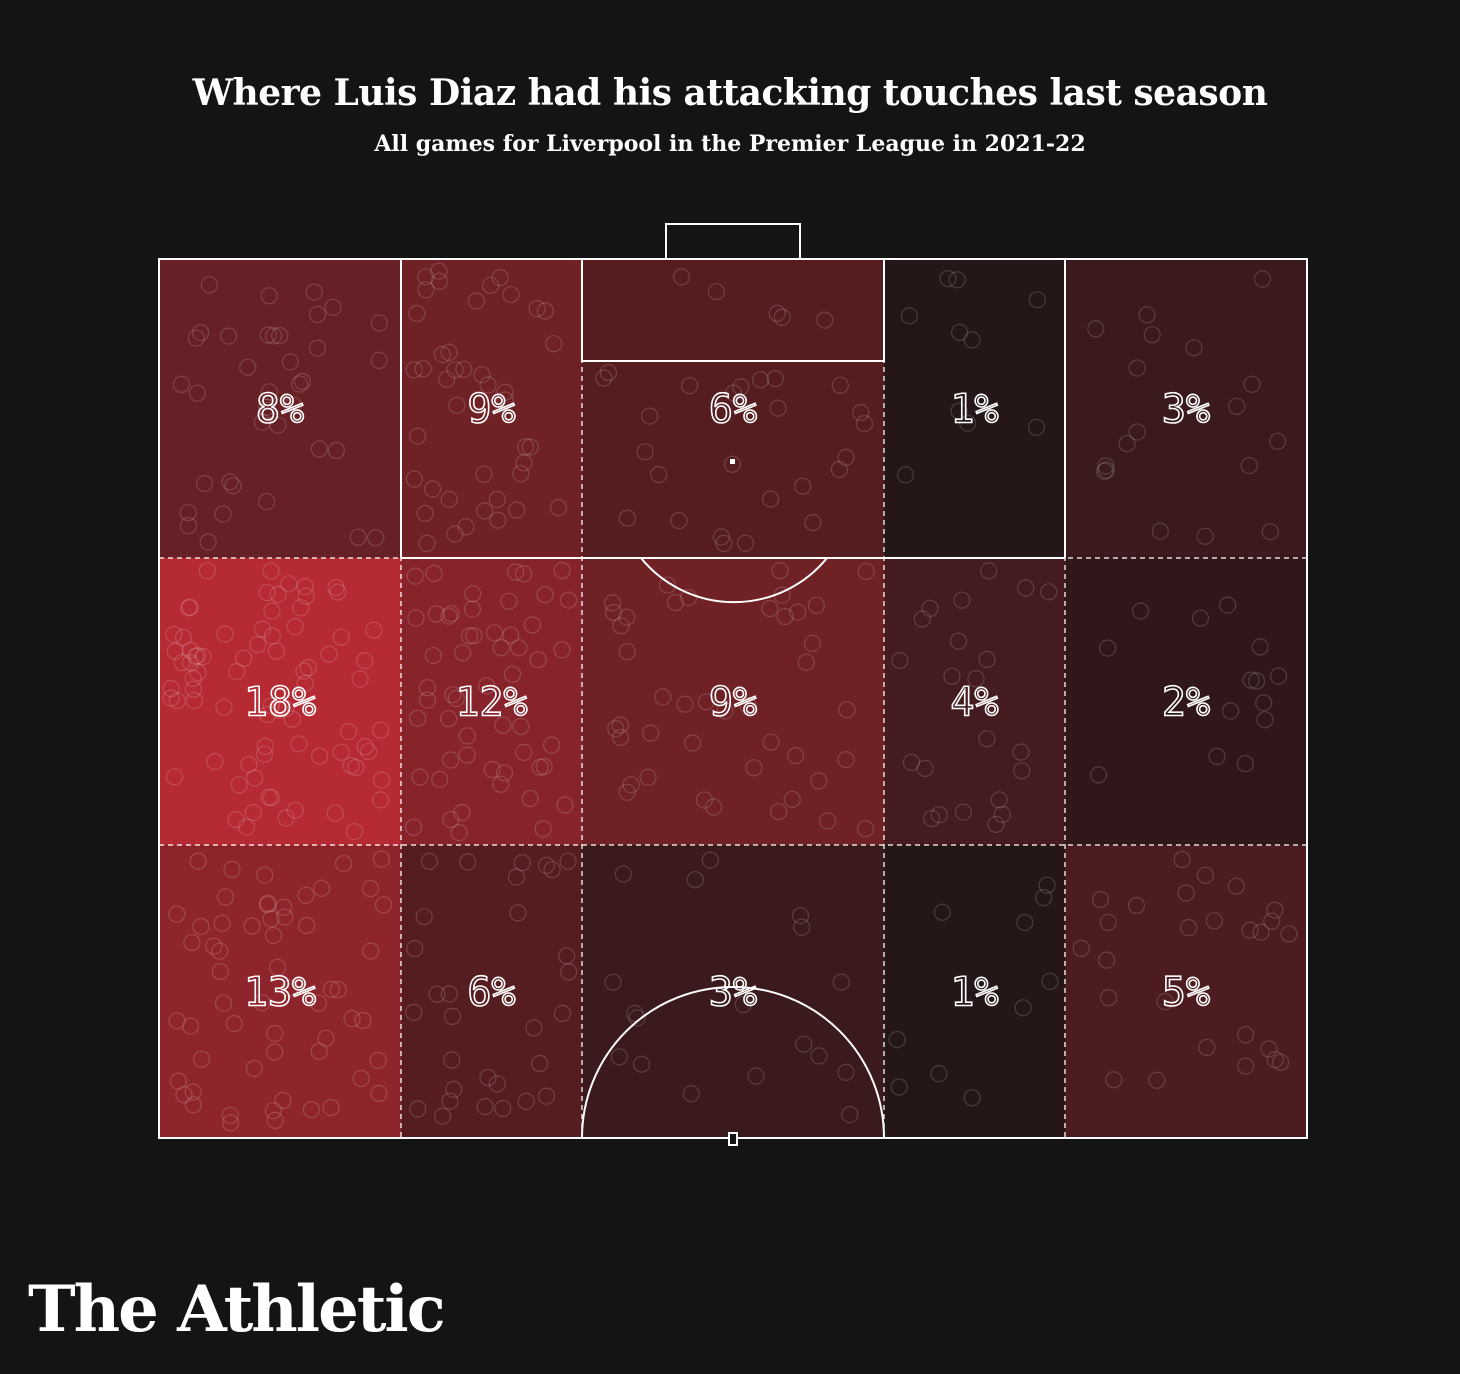 The height and width of the screenshot is (1374, 1460). I want to click on heatmap-cell, so click(280, 991).